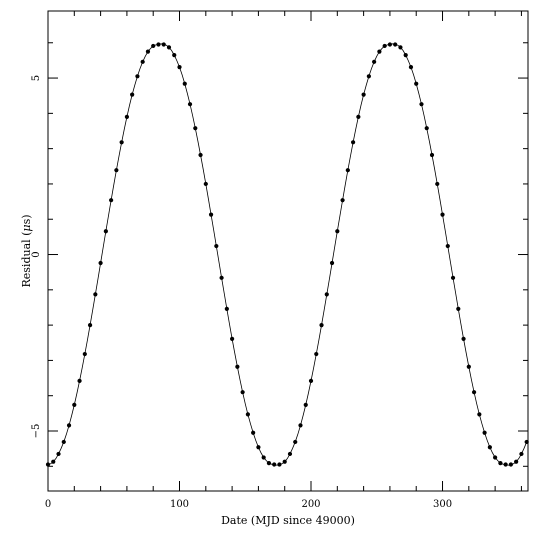 The width and height of the screenshot is (543, 546). What do you see at coordinates (36, 254) in the screenshot?
I see `y-tick-label: 0` at bounding box center [36, 254].